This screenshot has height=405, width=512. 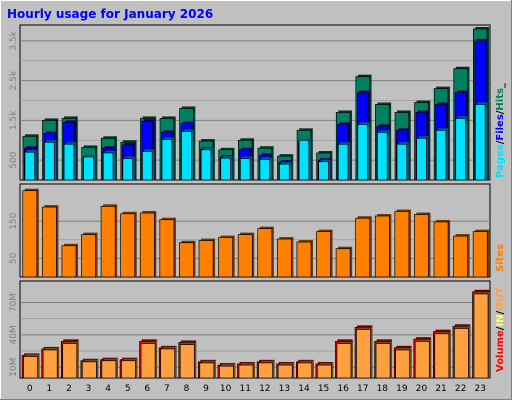 I want to click on volume-y-tick-label: 40M, so click(x=14, y=334).